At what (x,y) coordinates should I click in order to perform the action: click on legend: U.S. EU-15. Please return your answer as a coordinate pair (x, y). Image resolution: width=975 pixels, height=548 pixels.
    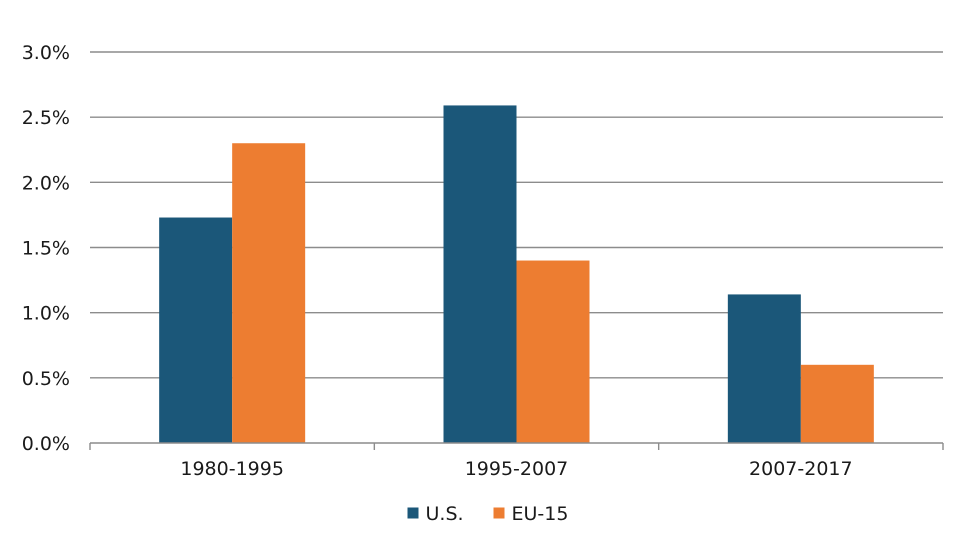
    Looking at the image, I should click on (488, 514).